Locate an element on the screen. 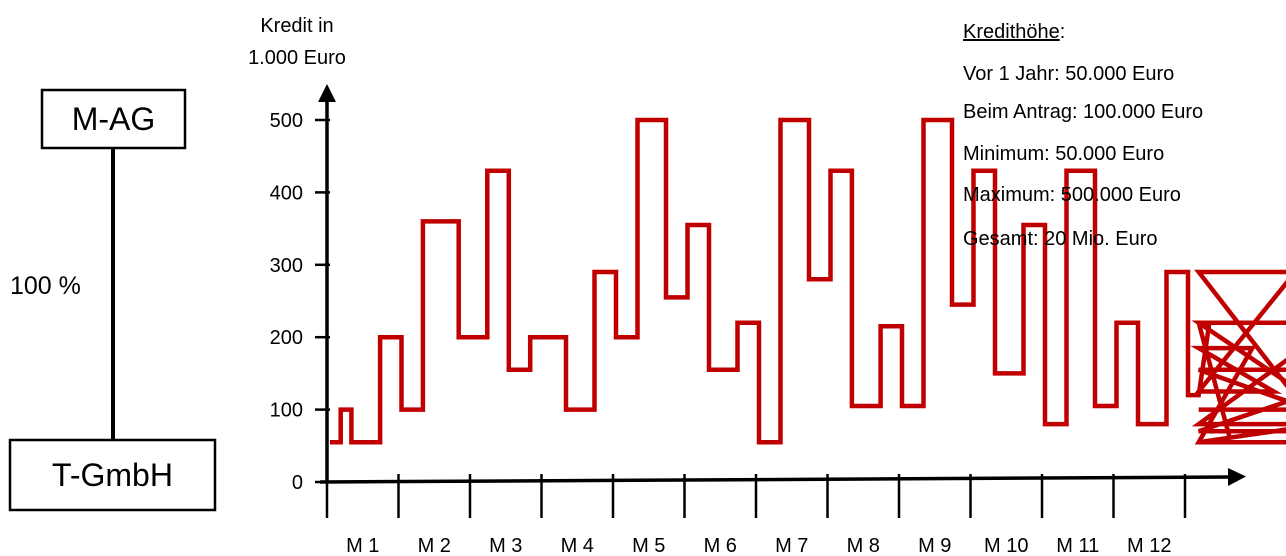  y-tick-label-4: 400 is located at coordinates (286, 193).